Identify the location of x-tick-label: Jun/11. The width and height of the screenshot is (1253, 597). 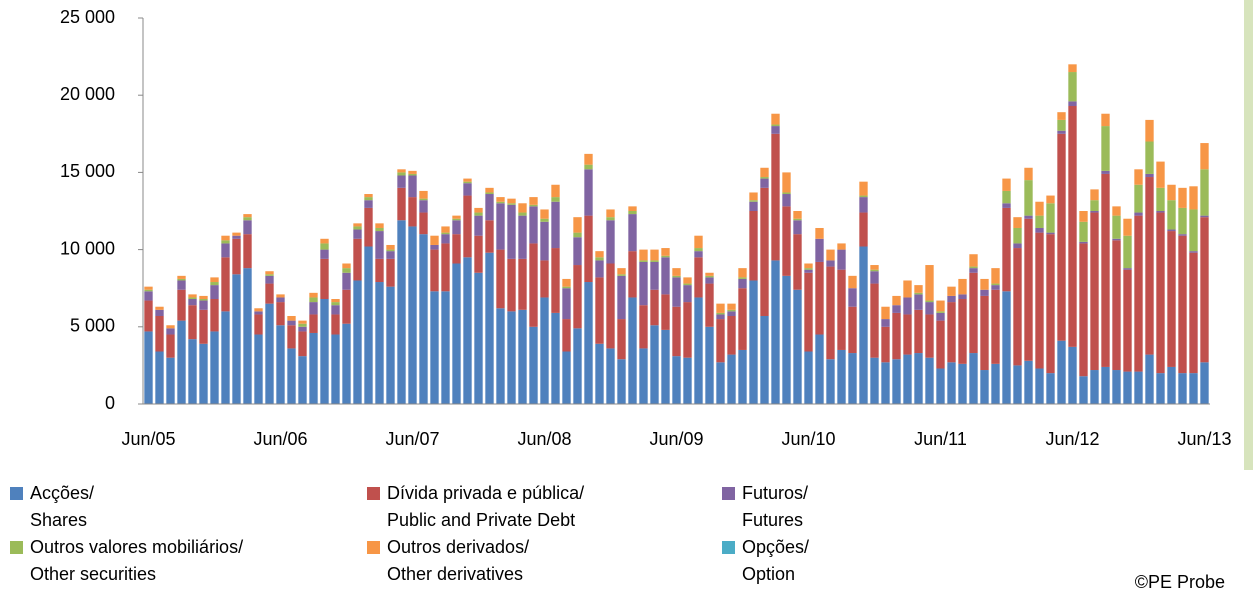
(940, 439).